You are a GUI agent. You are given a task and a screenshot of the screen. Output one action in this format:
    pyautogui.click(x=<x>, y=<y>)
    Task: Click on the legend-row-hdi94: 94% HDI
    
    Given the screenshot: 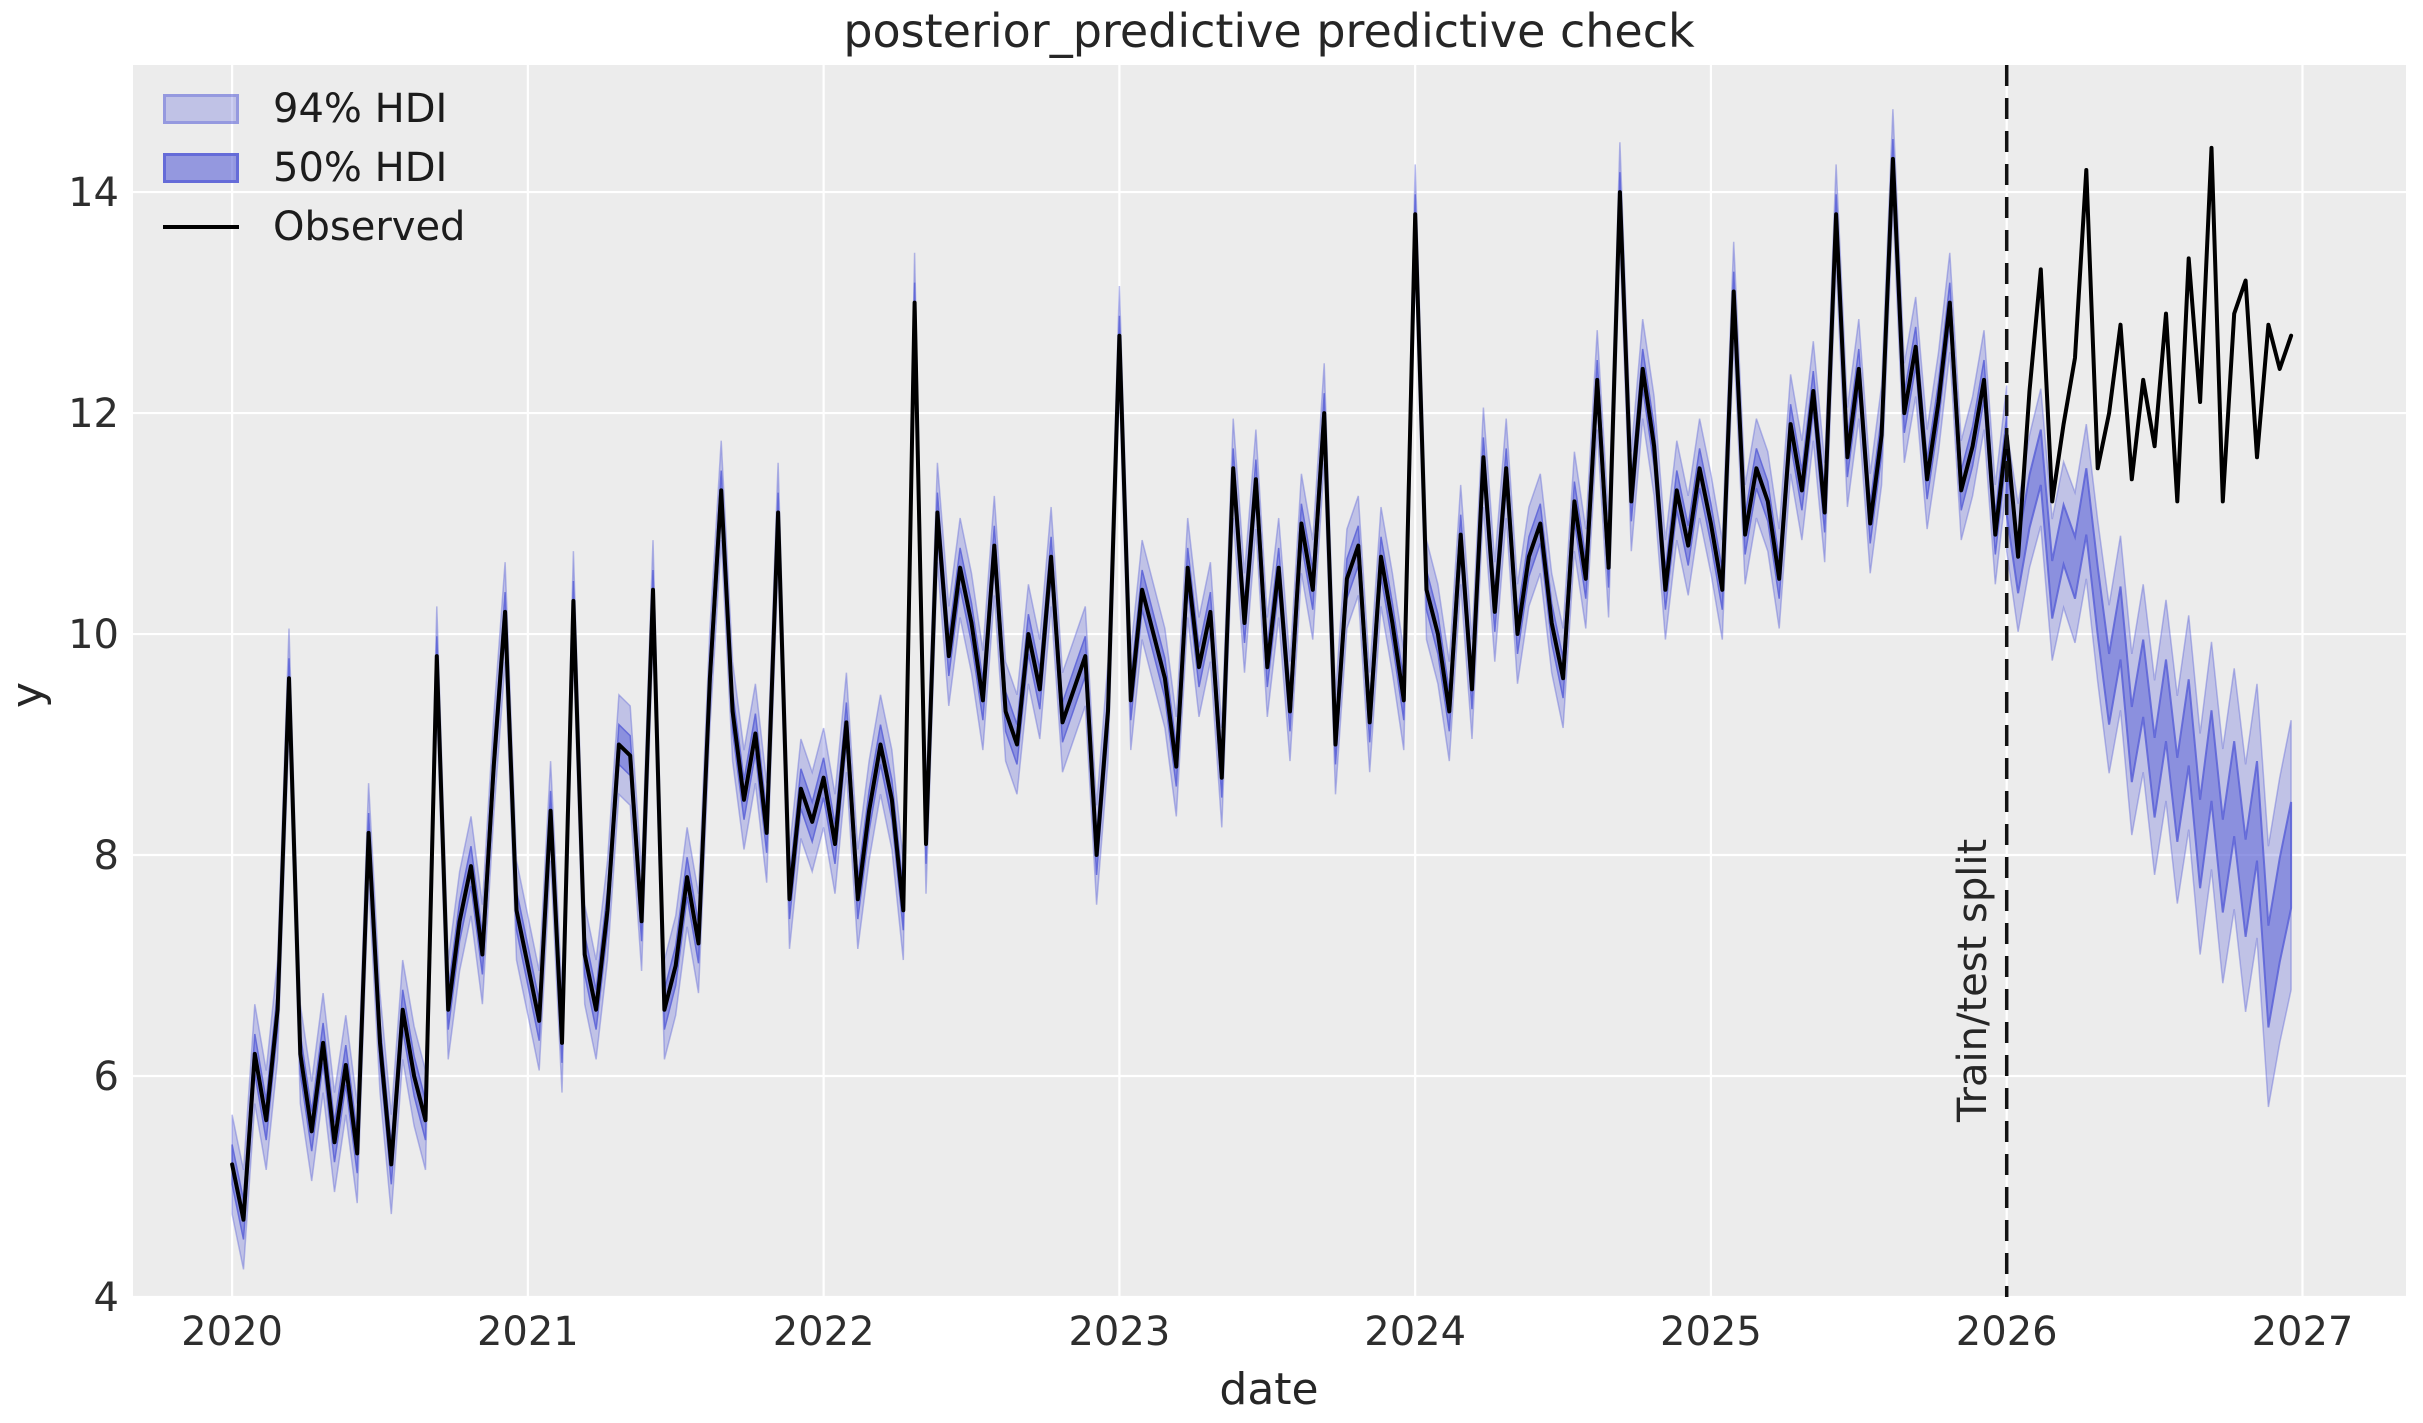 What is the action you would take?
    pyautogui.click(x=314, y=109)
    